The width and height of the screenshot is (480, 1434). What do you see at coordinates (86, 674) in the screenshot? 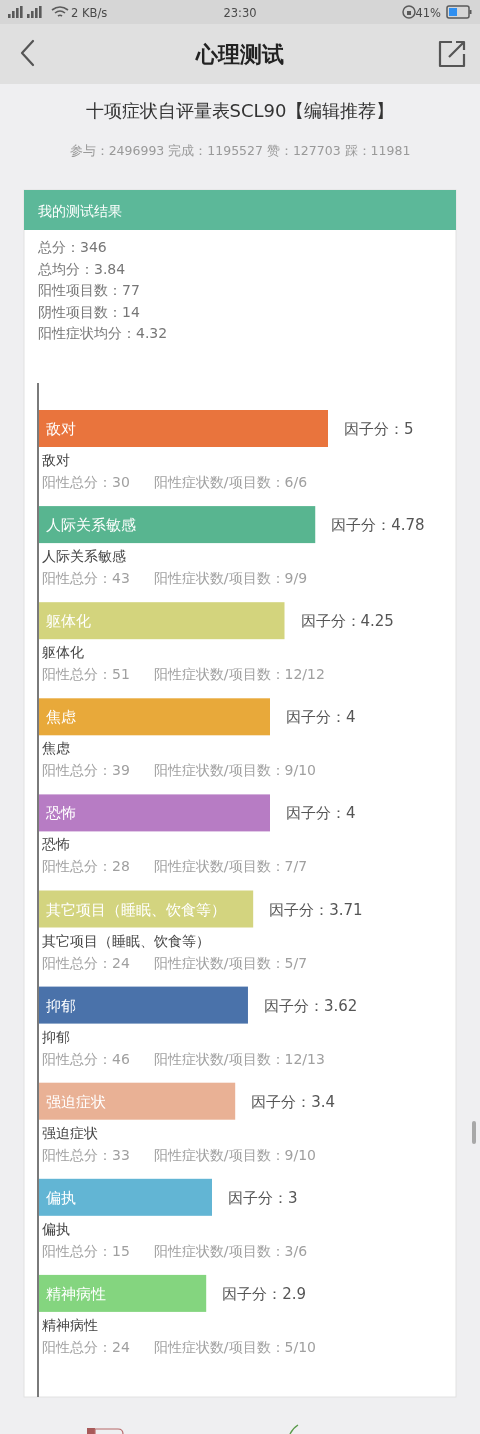
I see `annotation: 阳性总分：51` at bounding box center [86, 674].